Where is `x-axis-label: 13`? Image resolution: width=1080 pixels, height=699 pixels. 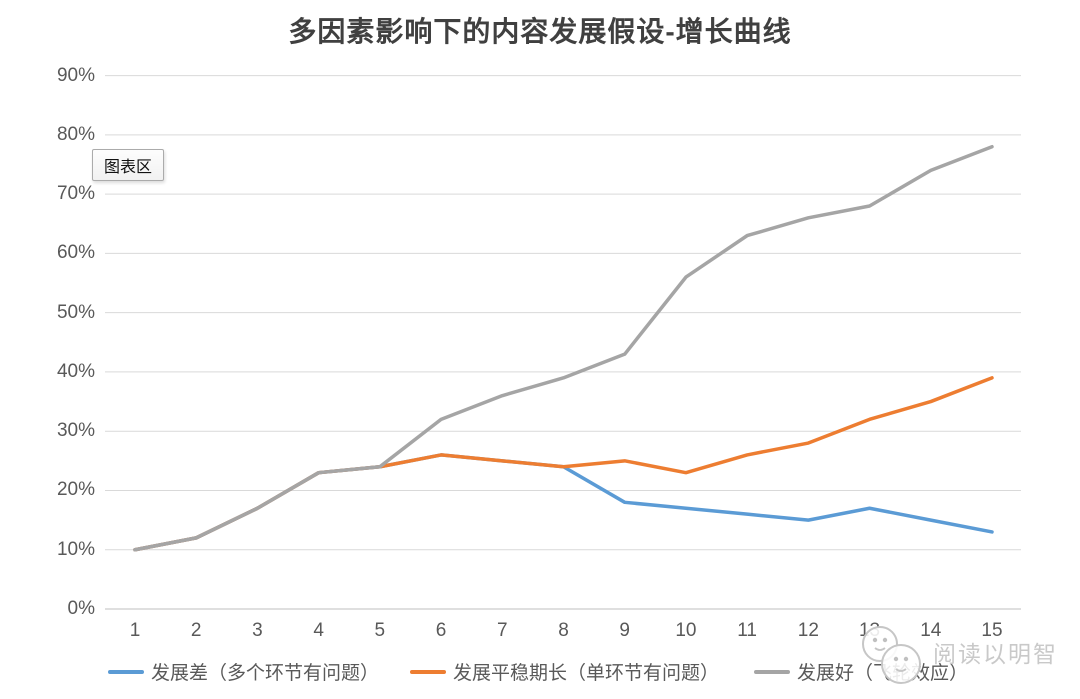 x-axis-label: 13 is located at coordinates (869, 630).